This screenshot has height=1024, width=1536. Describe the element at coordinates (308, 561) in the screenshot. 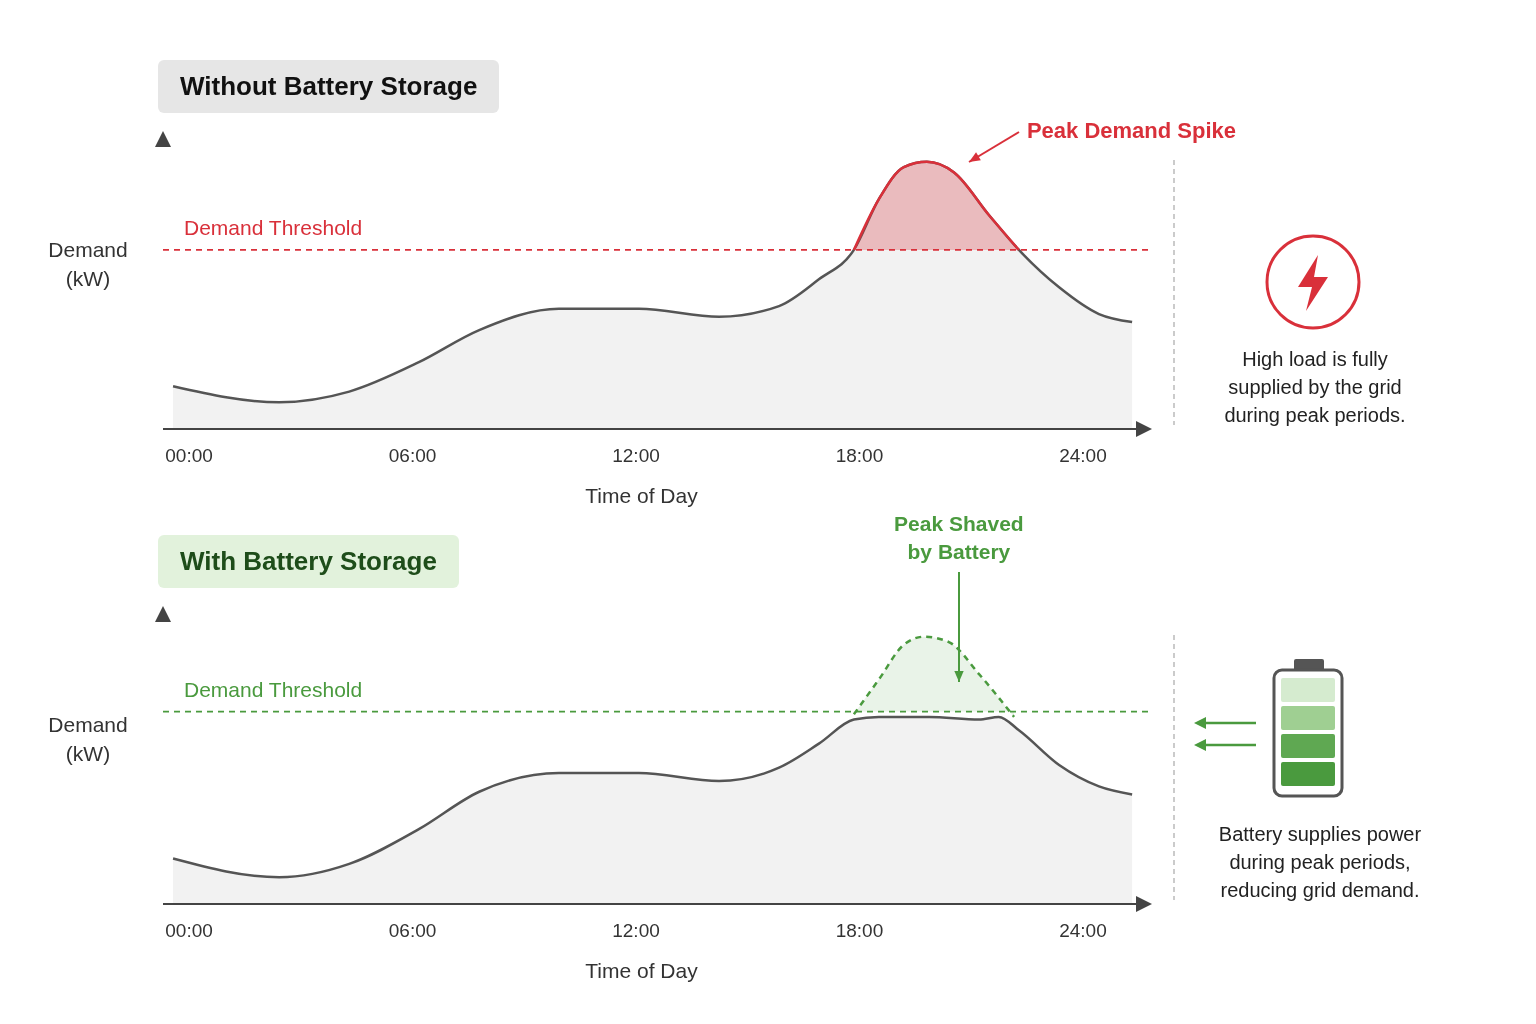

I see `chart-title: With Battery Storage` at that location.